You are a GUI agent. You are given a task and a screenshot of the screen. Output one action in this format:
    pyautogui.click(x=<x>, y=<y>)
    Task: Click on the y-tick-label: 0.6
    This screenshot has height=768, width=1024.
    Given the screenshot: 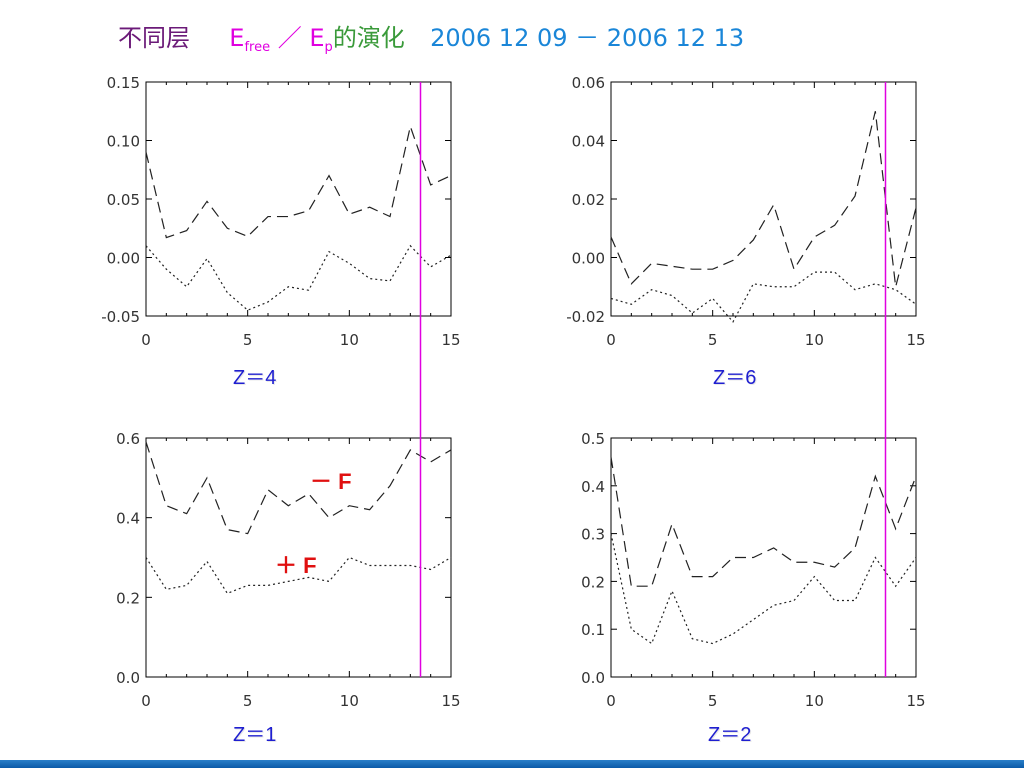 What is the action you would take?
    pyautogui.click(x=128, y=439)
    